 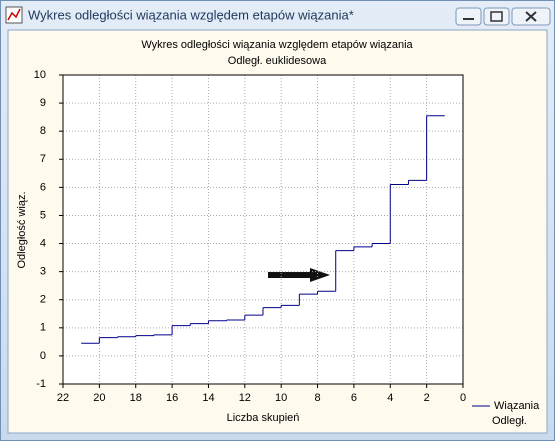 What do you see at coordinates (40, 75) in the screenshot?
I see `y-tick-label: 10` at bounding box center [40, 75].